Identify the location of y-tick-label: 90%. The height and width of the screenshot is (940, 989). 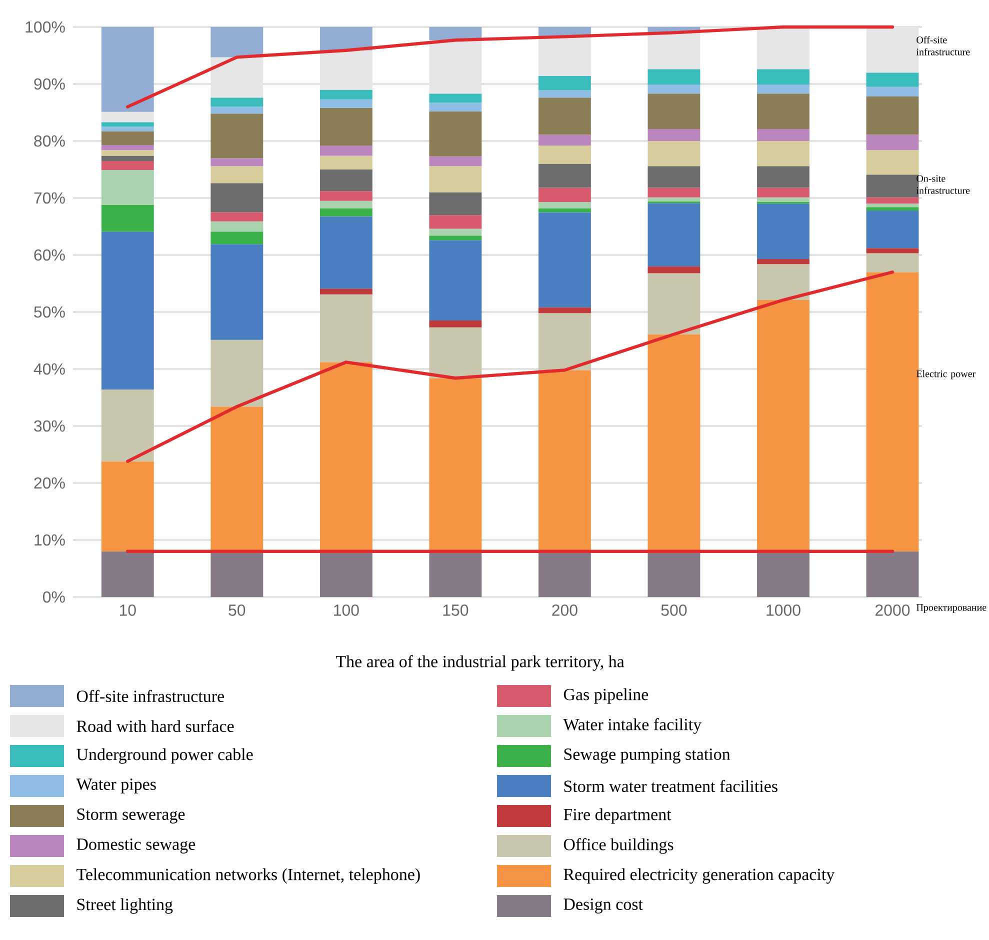
(49, 84).